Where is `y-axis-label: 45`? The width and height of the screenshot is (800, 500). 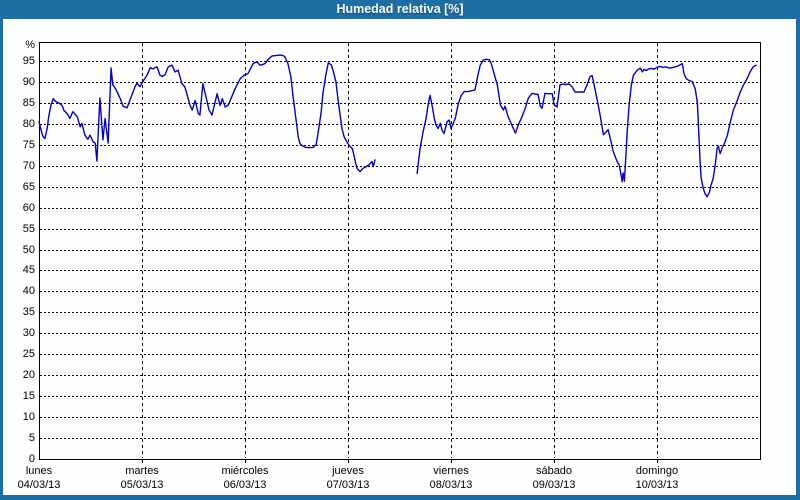 y-axis-label: 45 is located at coordinates (28, 270).